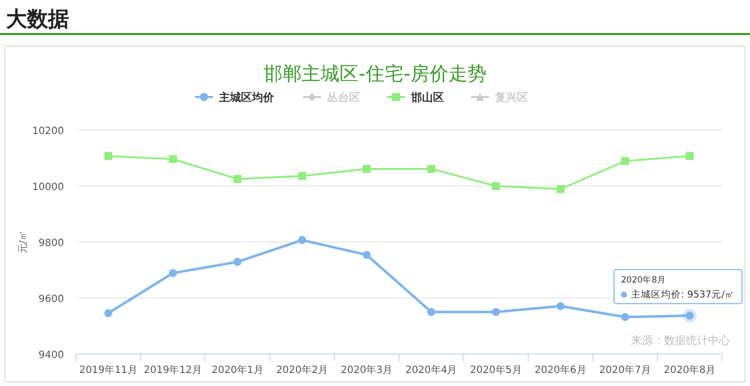 This screenshot has height=386, width=750. Describe the element at coordinates (643, 280) in the screenshot. I see `annotation: 2020年8月` at that location.